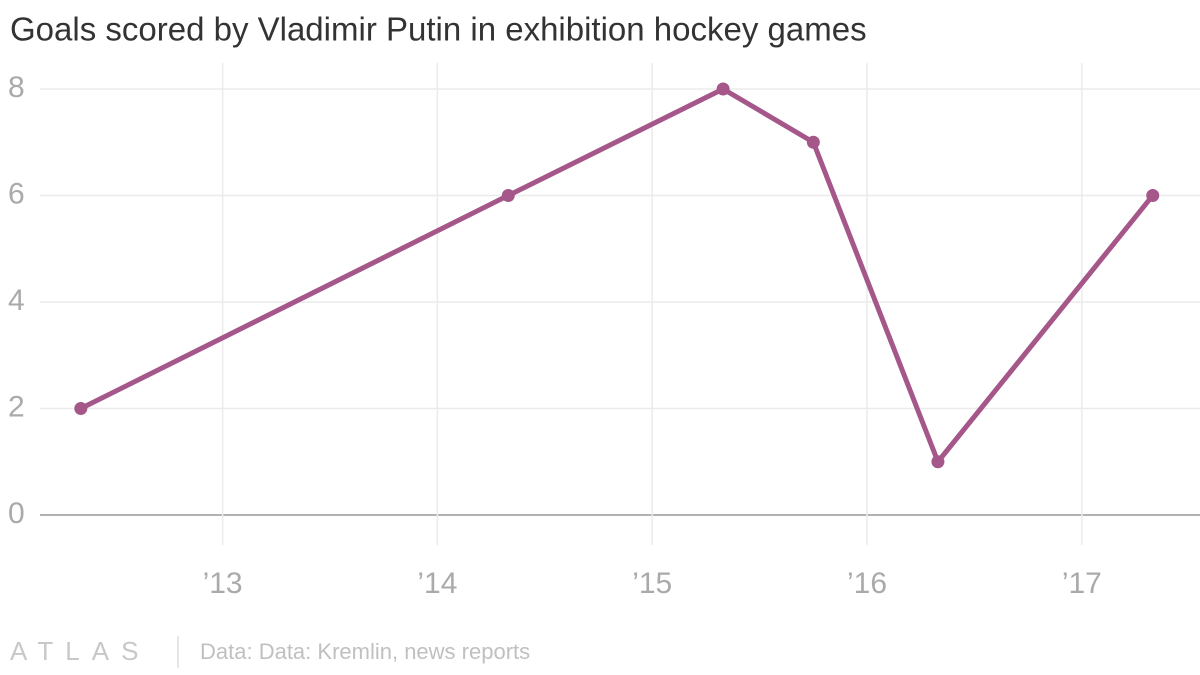 The height and width of the screenshot is (675, 1200). I want to click on x-tick-label: ’16, so click(867, 583).